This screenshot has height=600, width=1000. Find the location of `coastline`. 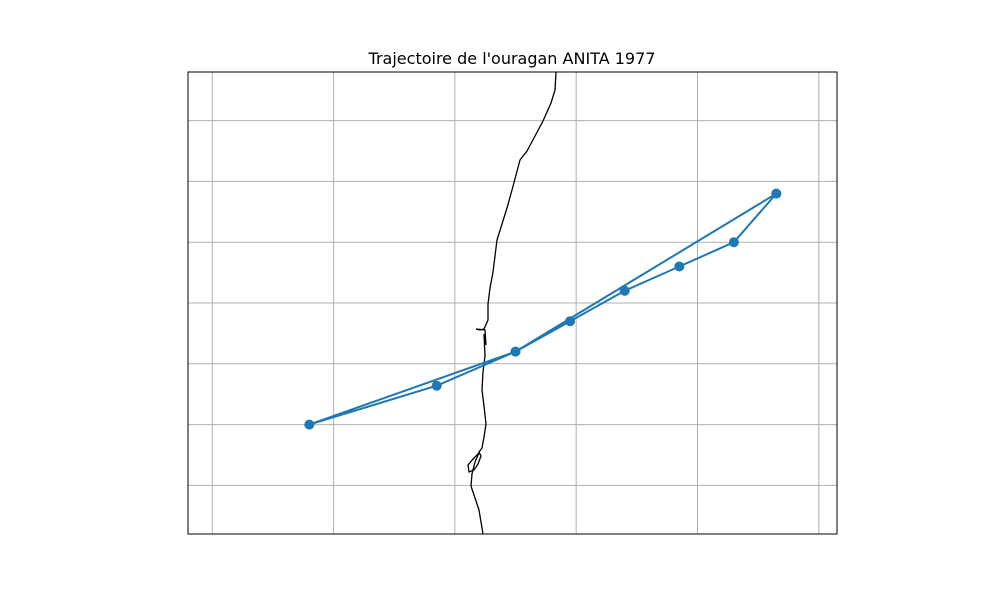

coastline is located at coordinates (512, 303).